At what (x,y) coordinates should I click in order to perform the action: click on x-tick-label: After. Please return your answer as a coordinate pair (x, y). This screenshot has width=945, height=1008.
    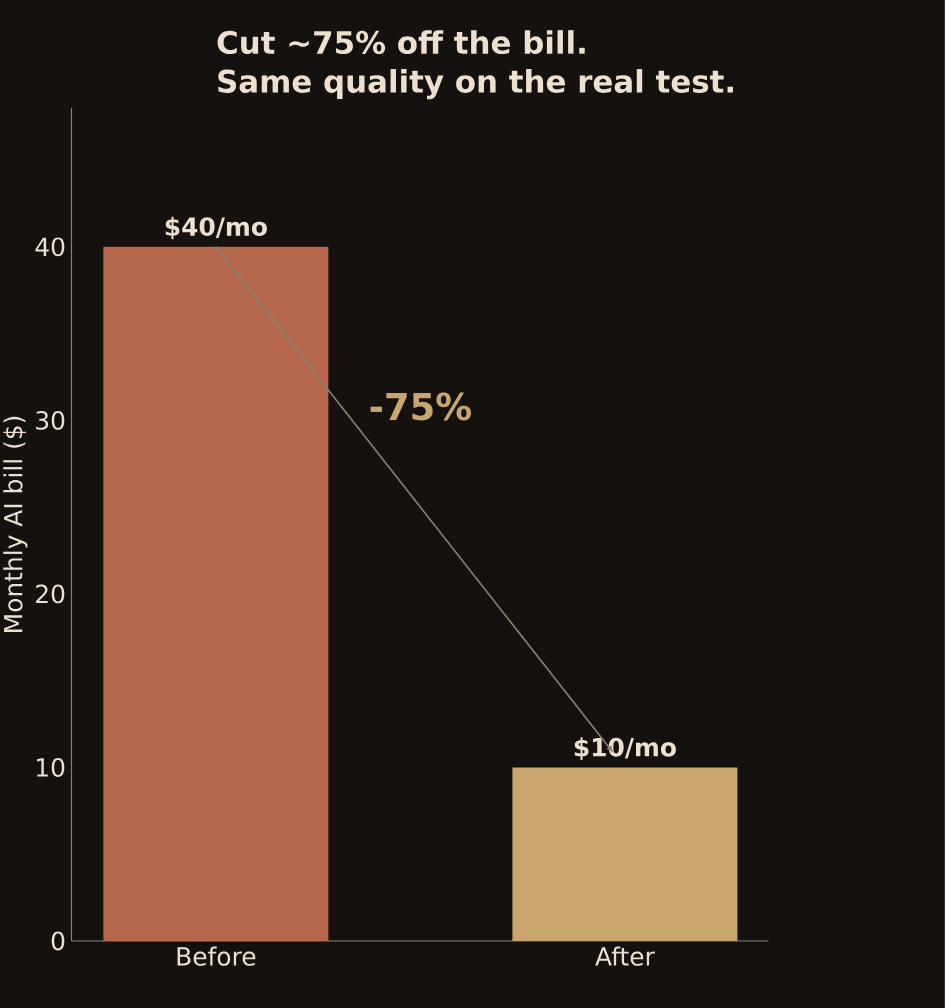
    Looking at the image, I should click on (625, 956).